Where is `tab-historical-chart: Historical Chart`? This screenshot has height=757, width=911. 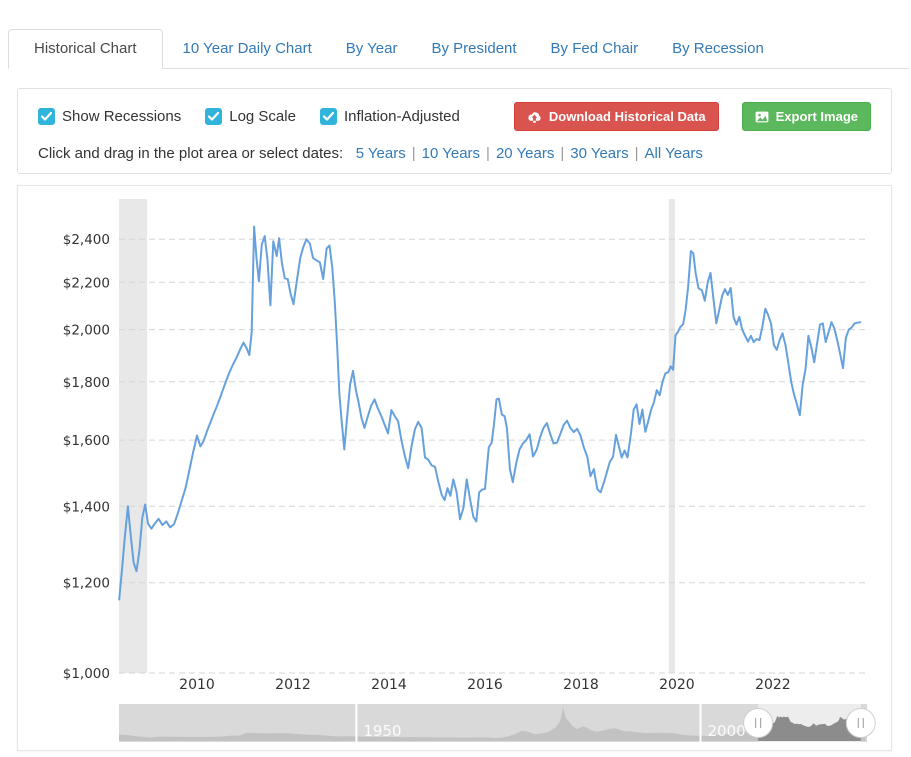 tab-historical-chart: Historical Chart is located at coordinates (85, 49).